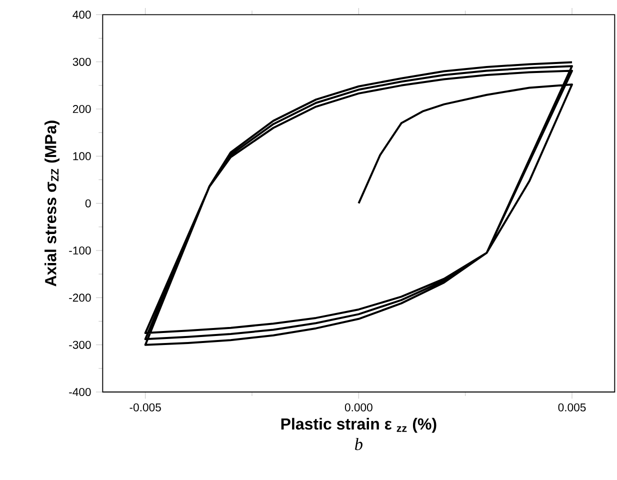  I want to click on y-tick-label: -300, so click(80, 344).